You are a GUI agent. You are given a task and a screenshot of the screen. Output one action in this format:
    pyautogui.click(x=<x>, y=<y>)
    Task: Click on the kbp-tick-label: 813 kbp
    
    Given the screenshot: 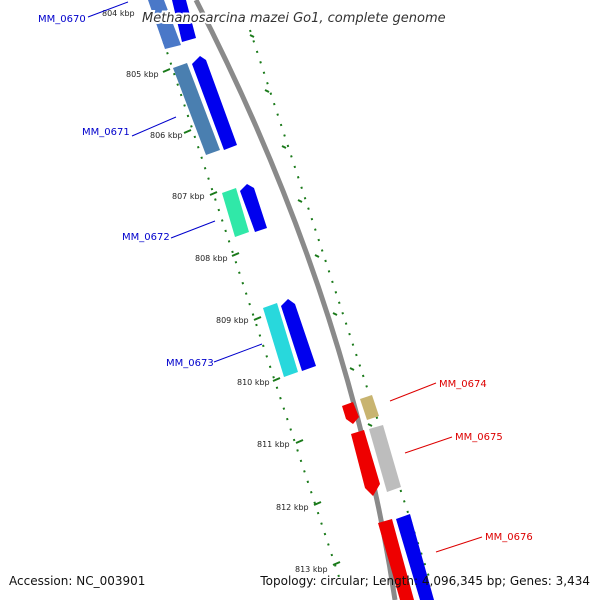 What is the action you would take?
    pyautogui.click(x=311, y=569)
    